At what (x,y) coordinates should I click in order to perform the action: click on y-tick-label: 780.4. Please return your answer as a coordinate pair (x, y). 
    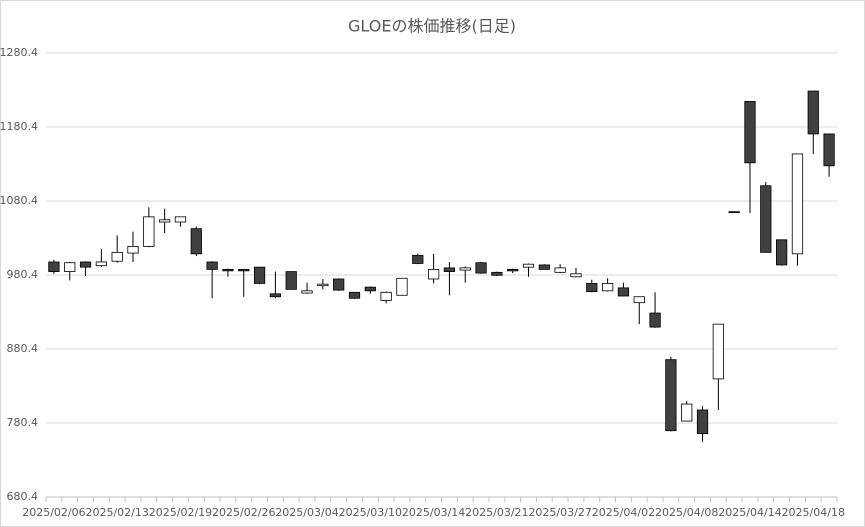
    Looking at the image, I should click on (23, 422).